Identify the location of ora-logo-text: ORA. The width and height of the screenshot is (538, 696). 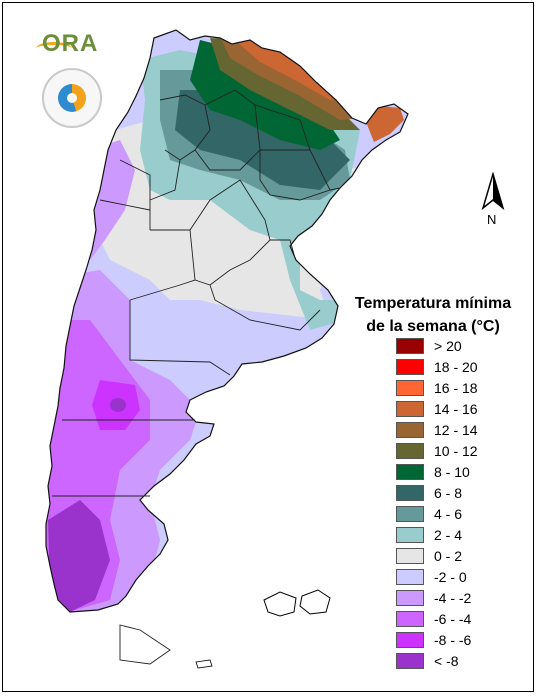
(70, 43).